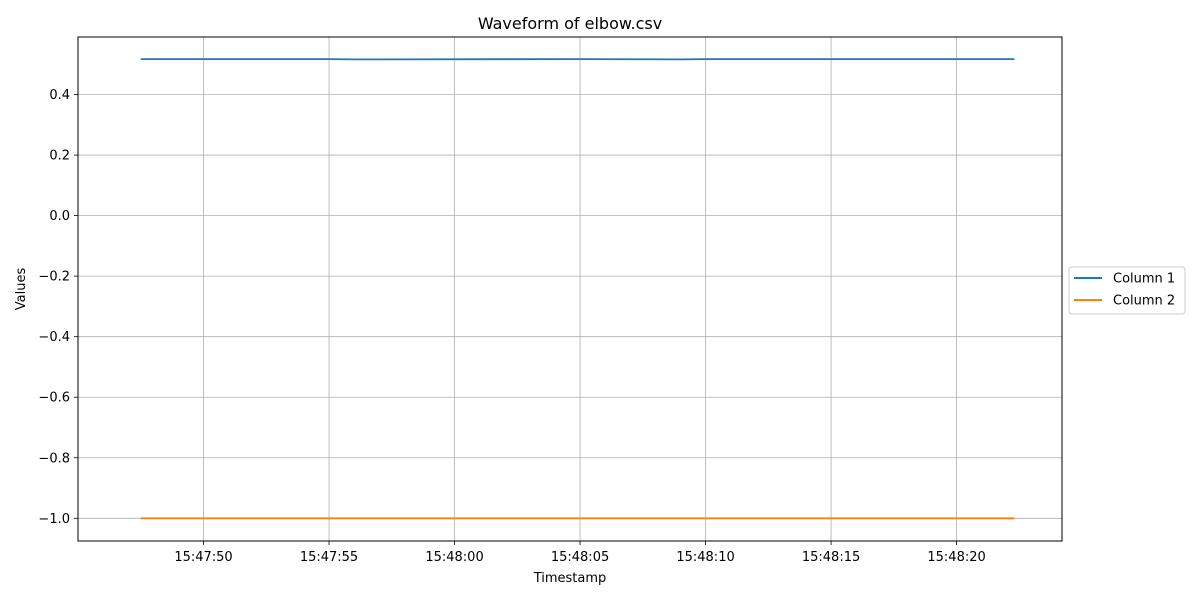 The width and height of the screenshot is (1200, 600). Describe the element at coordinates (454, 557) in the screenshot. I see `x-tick-label: 15:48:00` at that location.